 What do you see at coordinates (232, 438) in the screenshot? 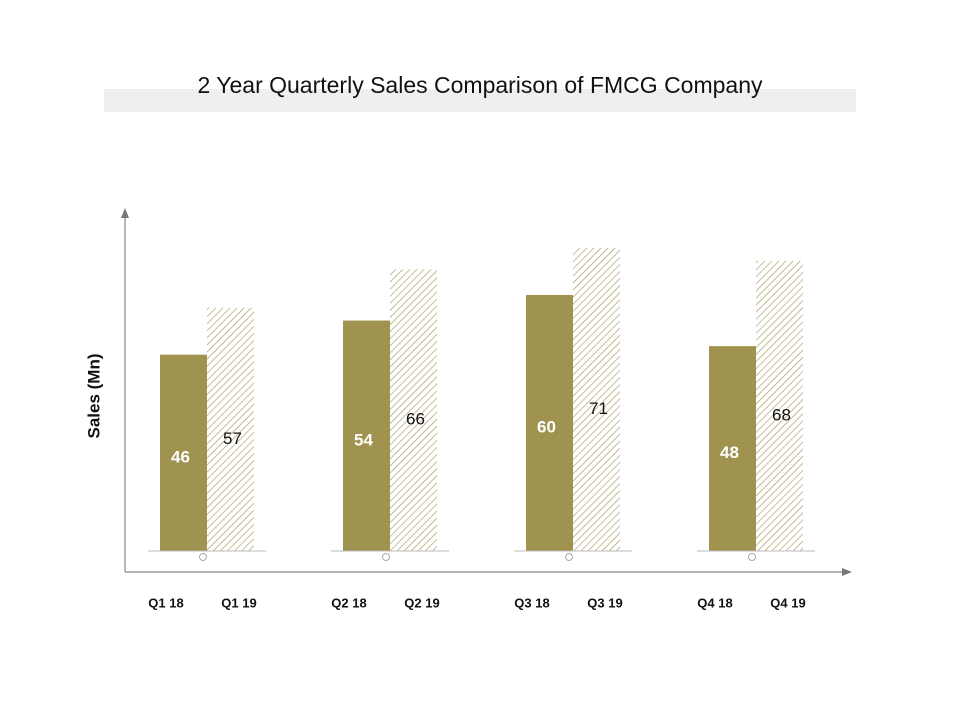
I see `value-label: 57` at bounding box center [232, 438].